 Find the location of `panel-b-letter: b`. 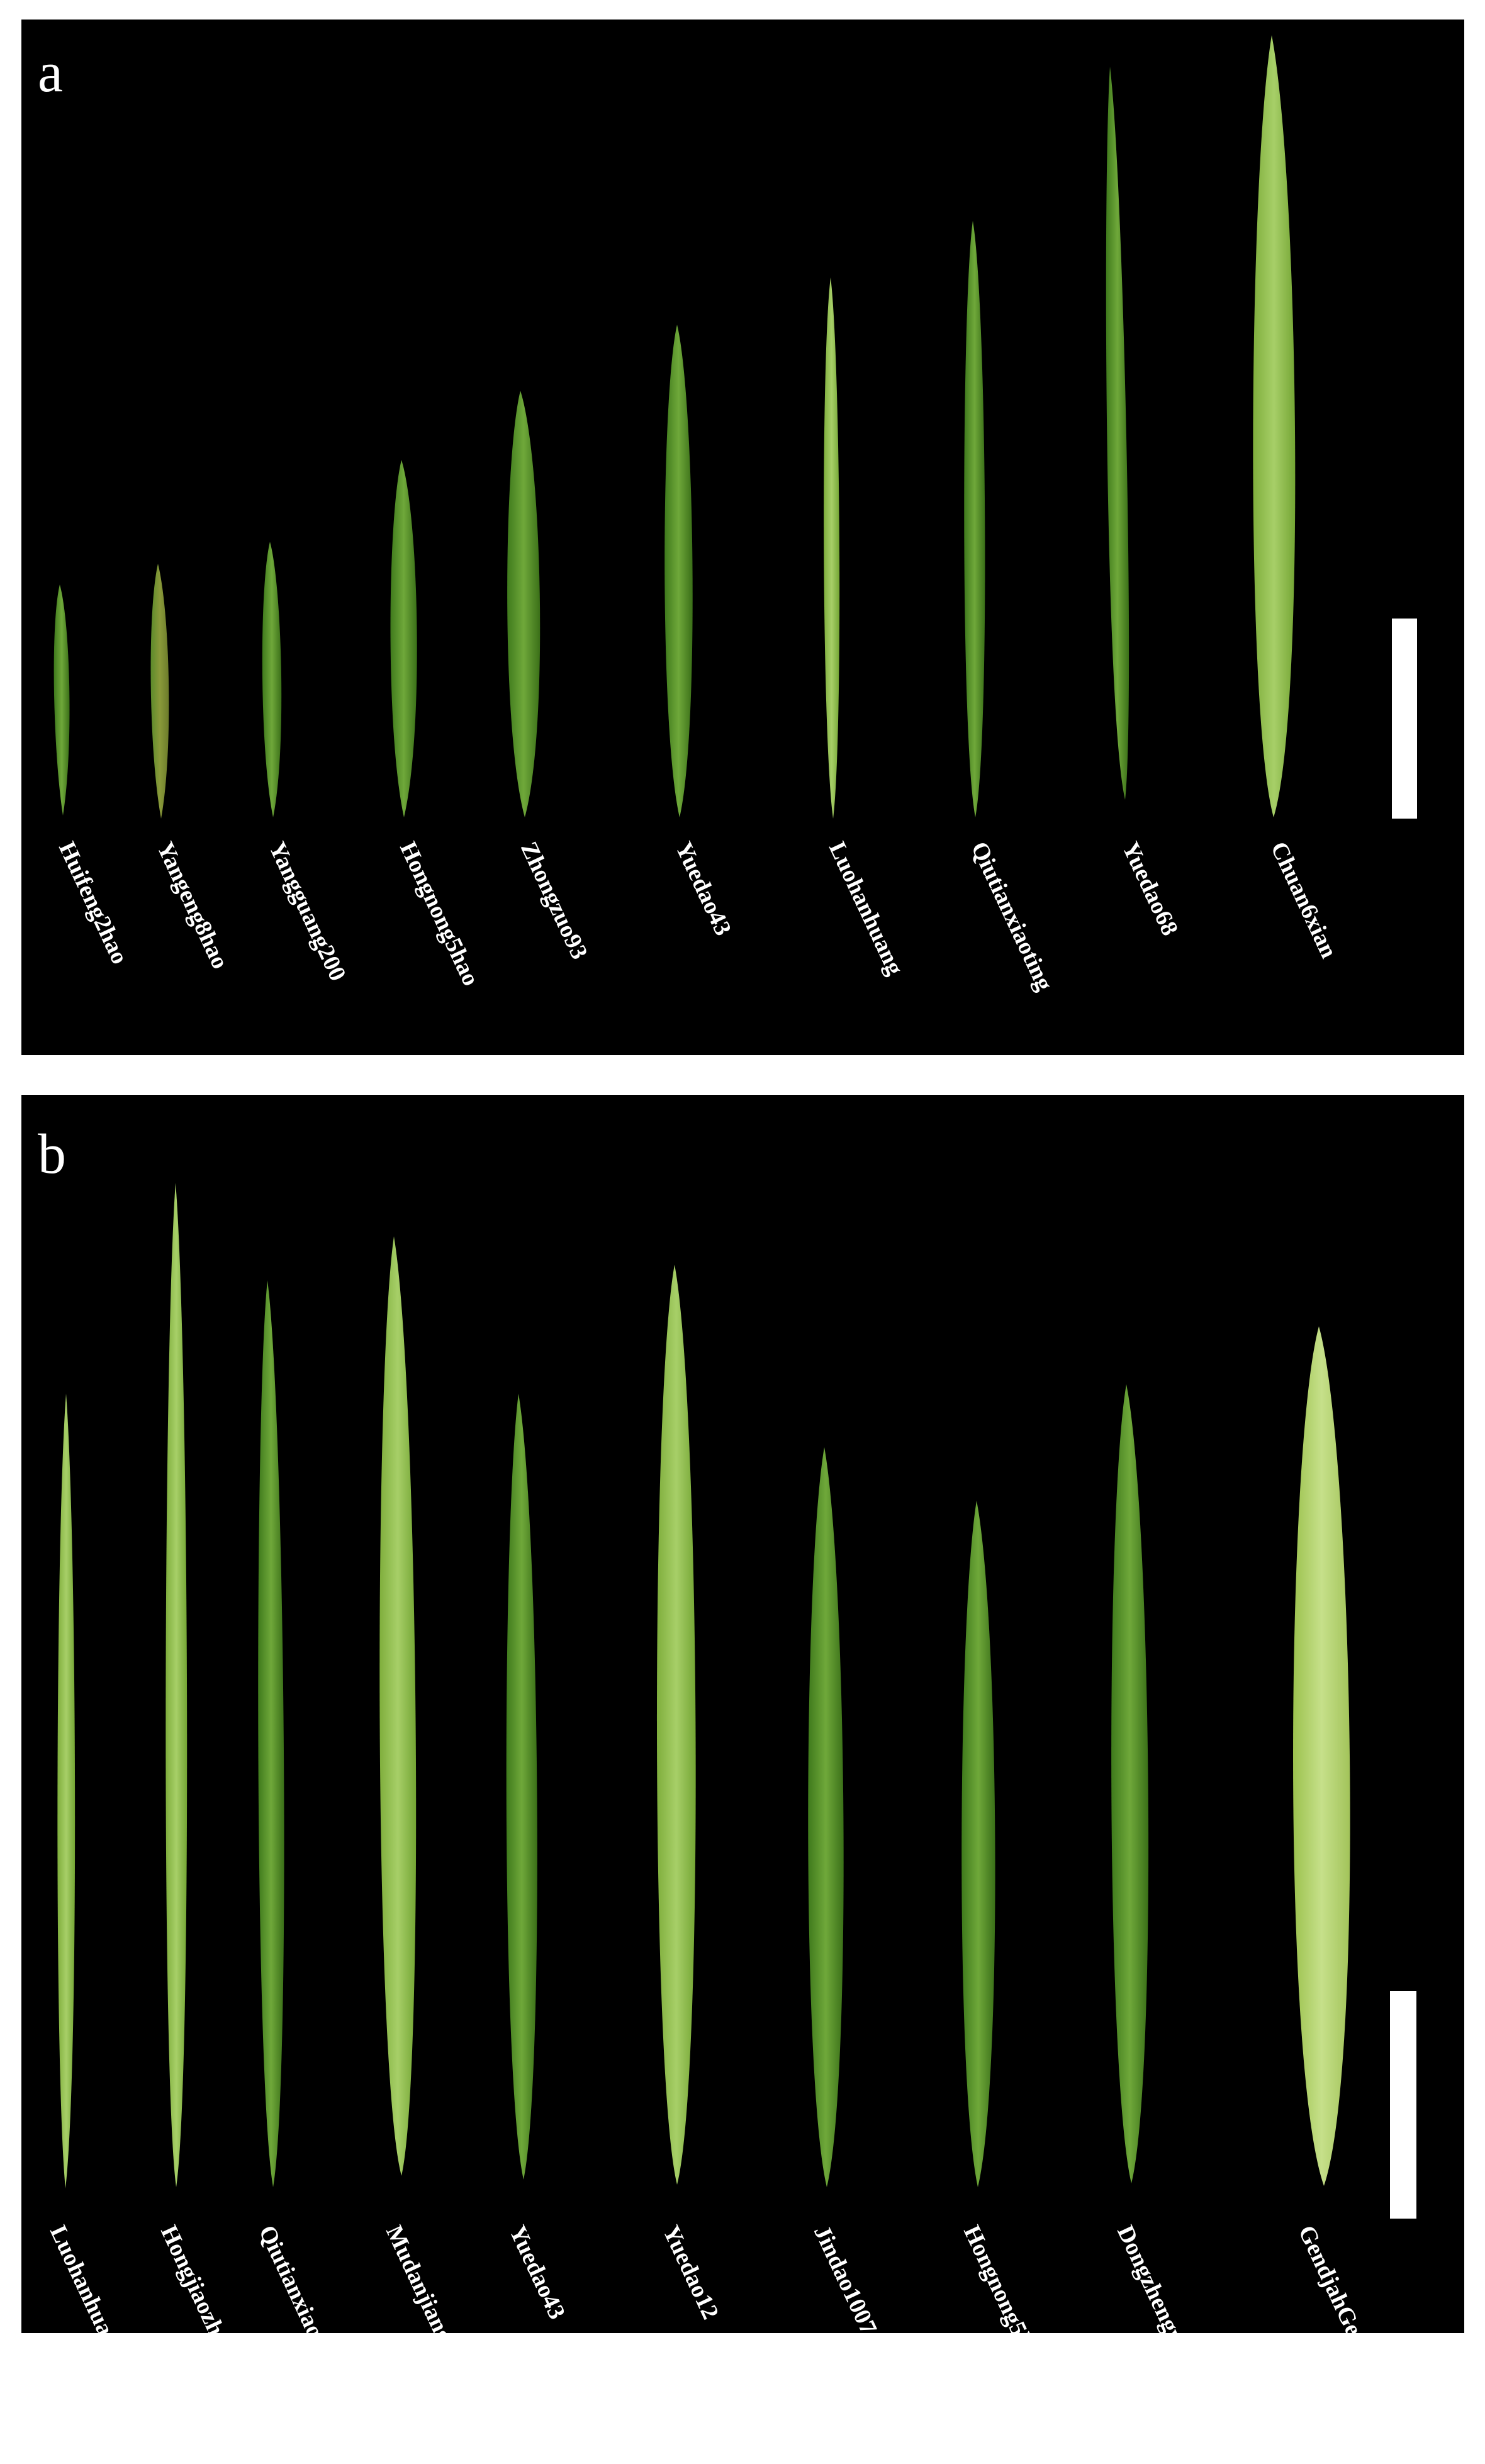

panel-b-letter: b is located at coordinates (52, 1154).